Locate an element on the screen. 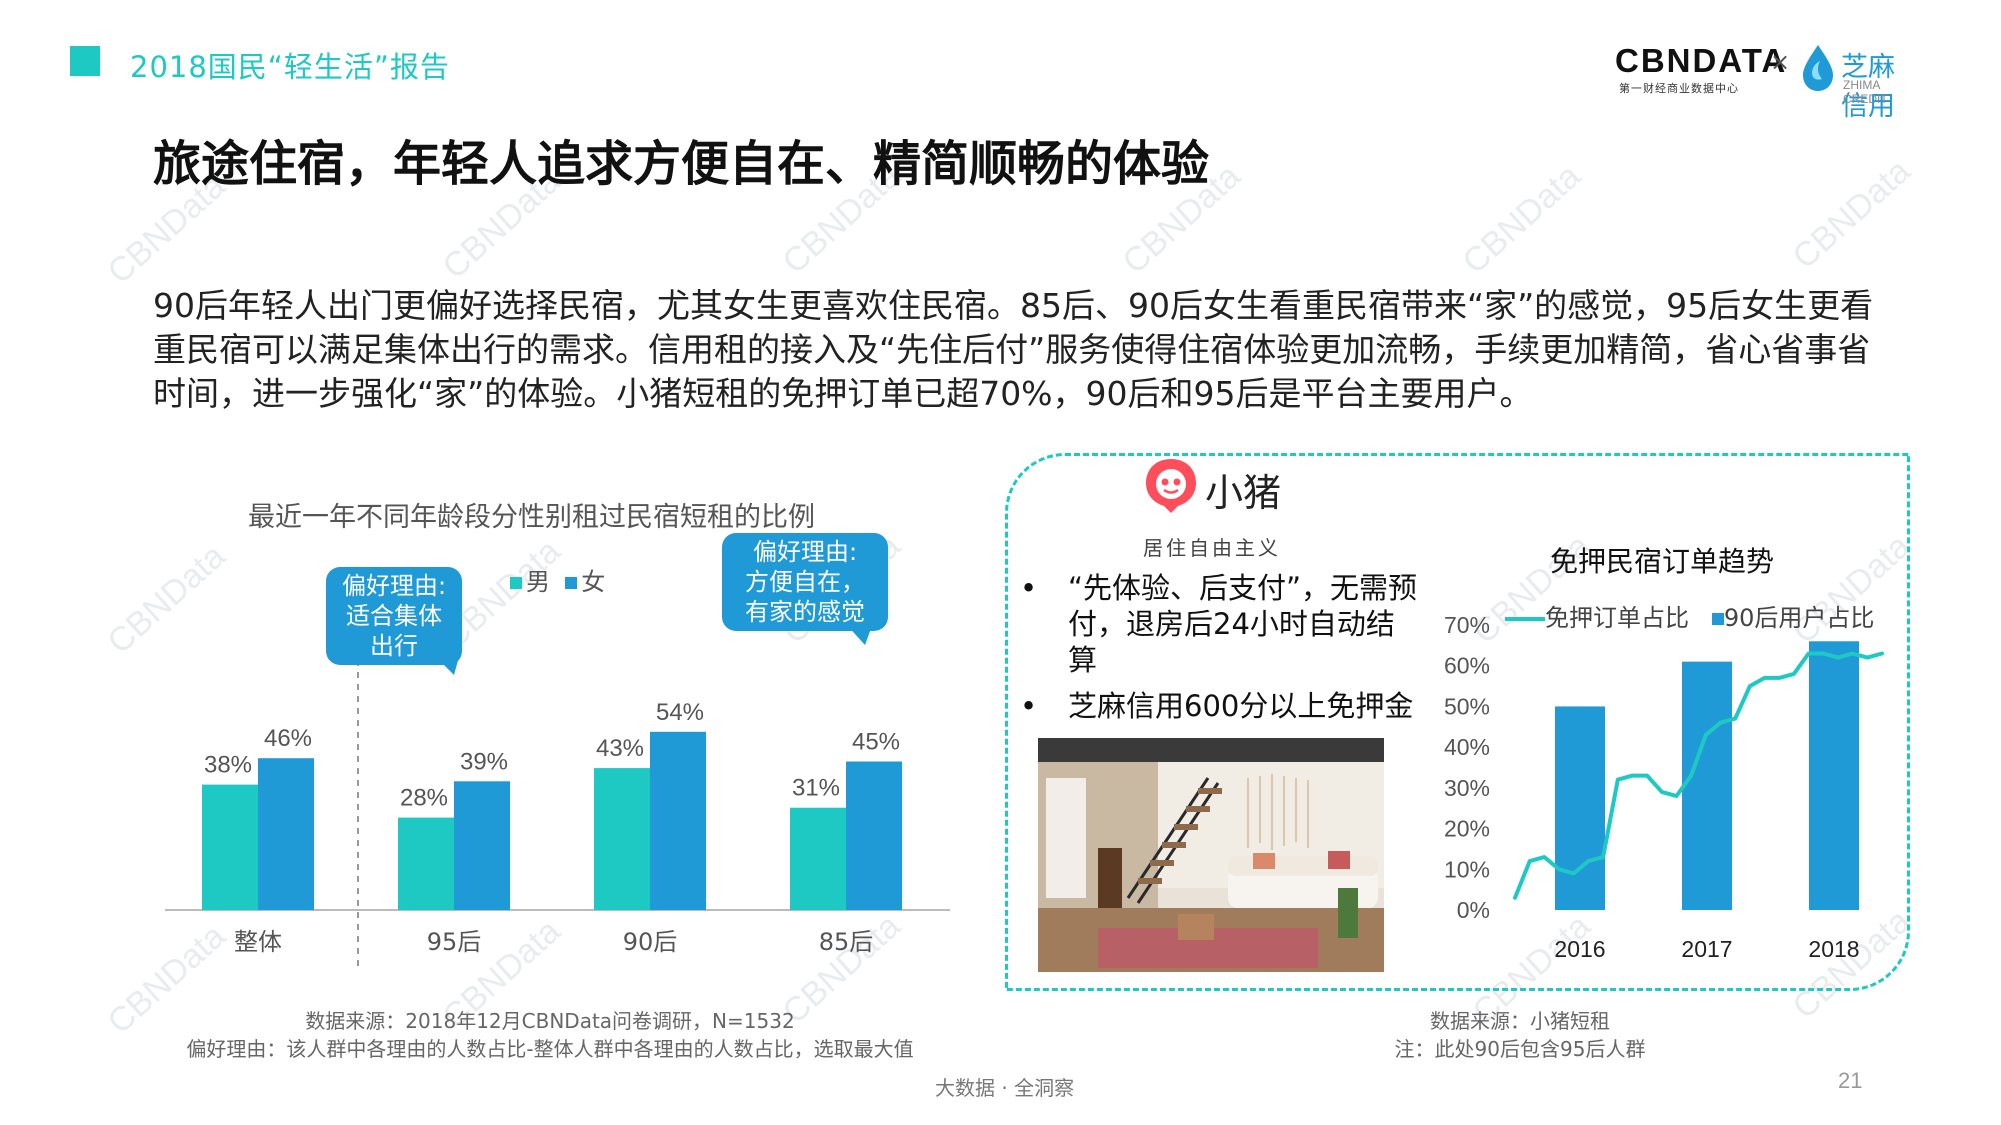 The height and width of the screenshot is (1125, 2001). cbndata-subtitle: 第一财经商业数据中心 is located at coordinates (1679, 88).